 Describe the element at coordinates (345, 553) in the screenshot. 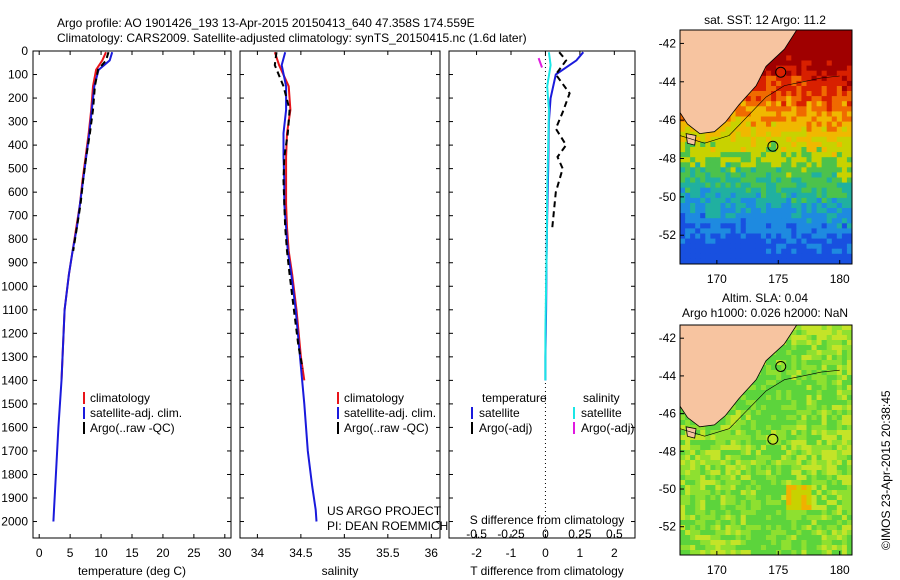

I see `x-tick-label: 35` at that location.